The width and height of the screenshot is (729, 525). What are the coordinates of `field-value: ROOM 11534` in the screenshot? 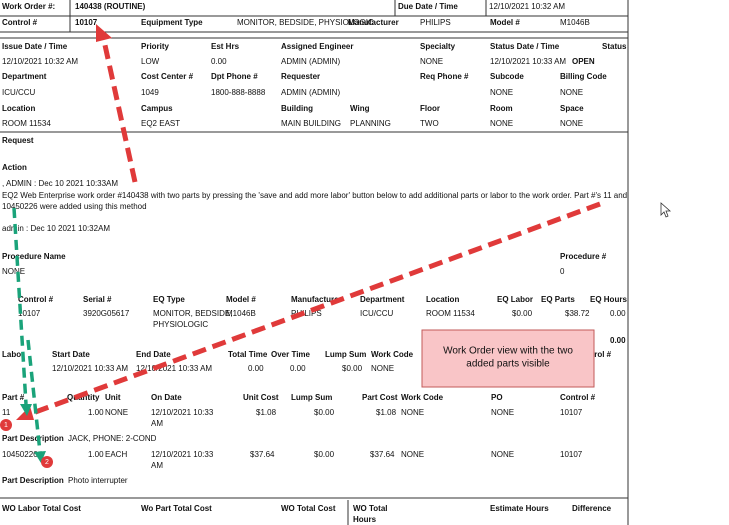 It's located at (26, 123).